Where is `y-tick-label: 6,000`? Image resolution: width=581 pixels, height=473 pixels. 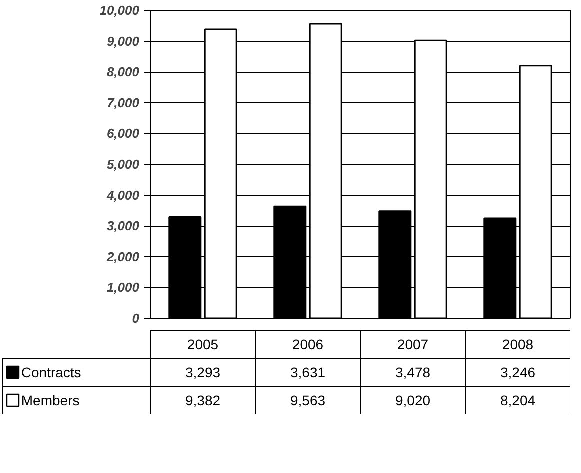
y-tick-label: 6,000 is located at coordinates (123, 134).